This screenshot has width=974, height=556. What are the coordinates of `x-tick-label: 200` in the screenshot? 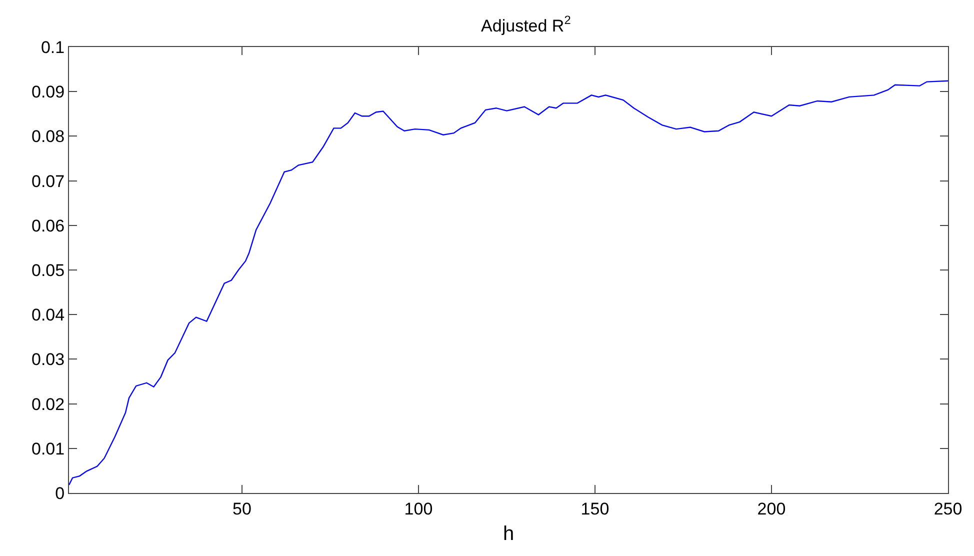 It's located at (771, 508).